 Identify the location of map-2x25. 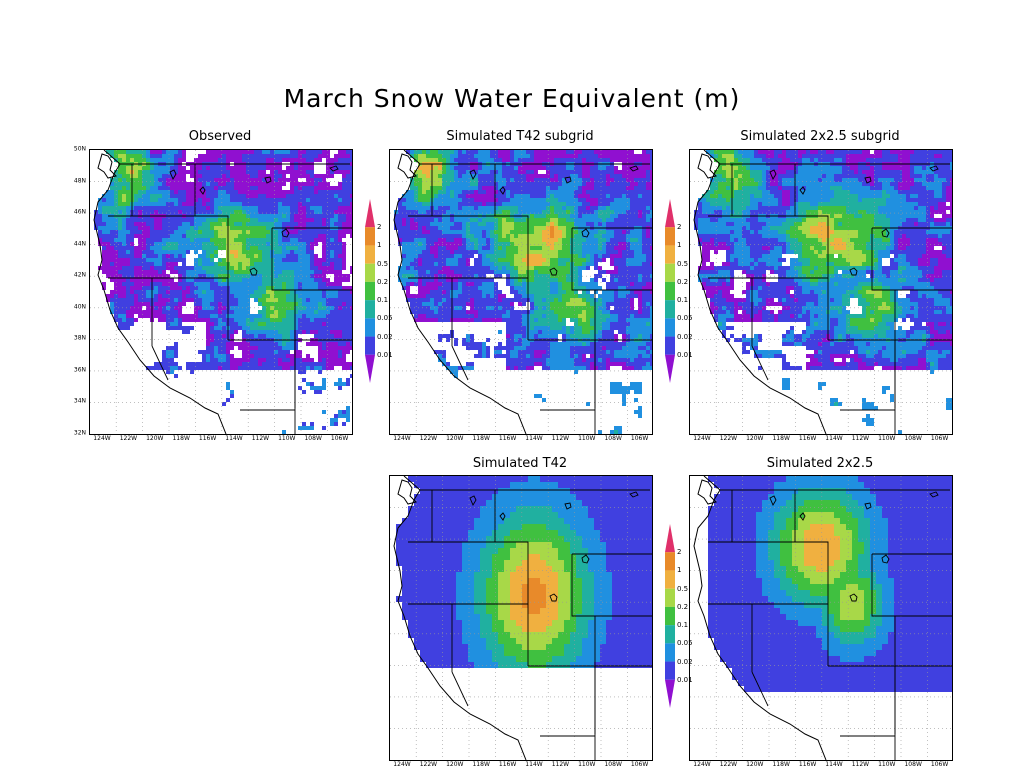
(821, 618).